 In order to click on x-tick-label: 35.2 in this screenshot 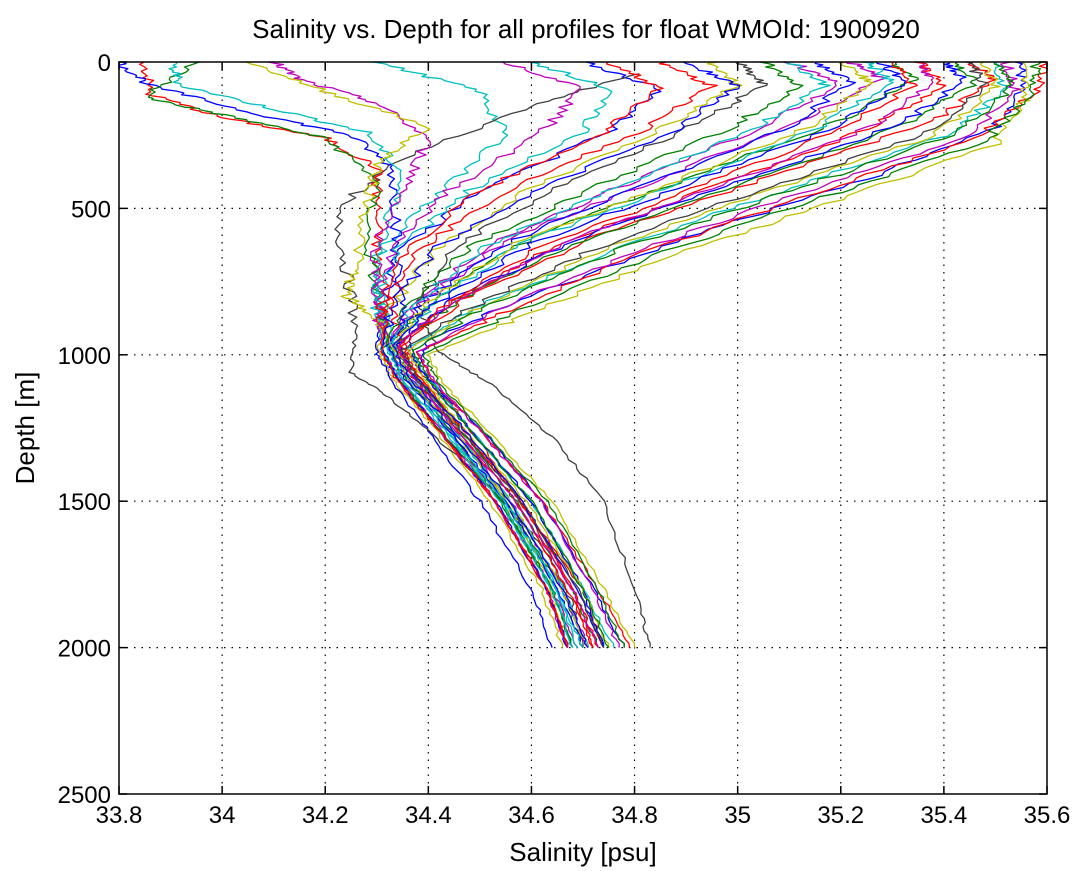, I will do `click(840, 815)`.